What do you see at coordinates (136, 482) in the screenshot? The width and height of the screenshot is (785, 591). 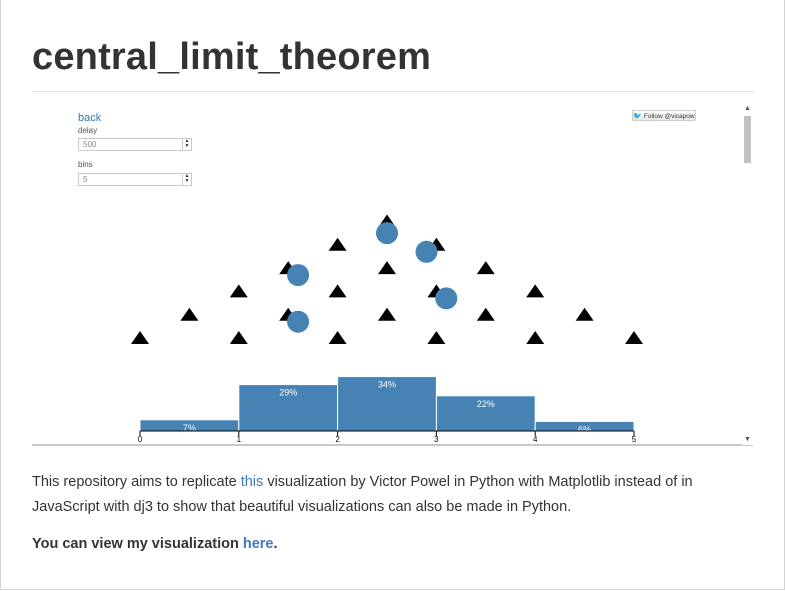 I see `description-text-1: This repository aims to replicate` at bounding box center [136, 482].